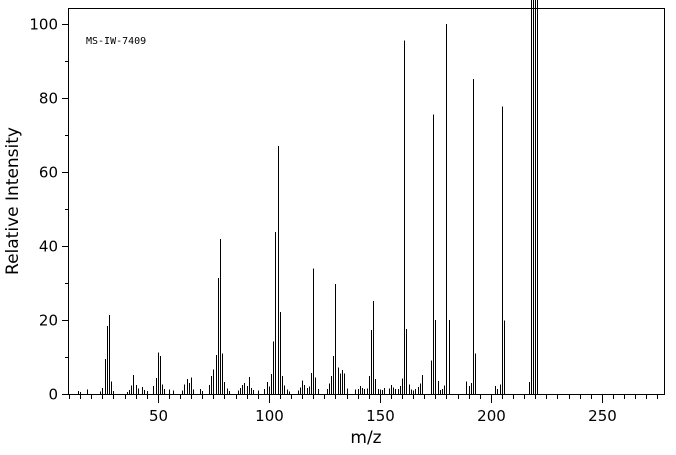  Describe the element at coordinates (13, 201) in the screenshot. I see `y-axis-title: Relative Intensity` at that location.